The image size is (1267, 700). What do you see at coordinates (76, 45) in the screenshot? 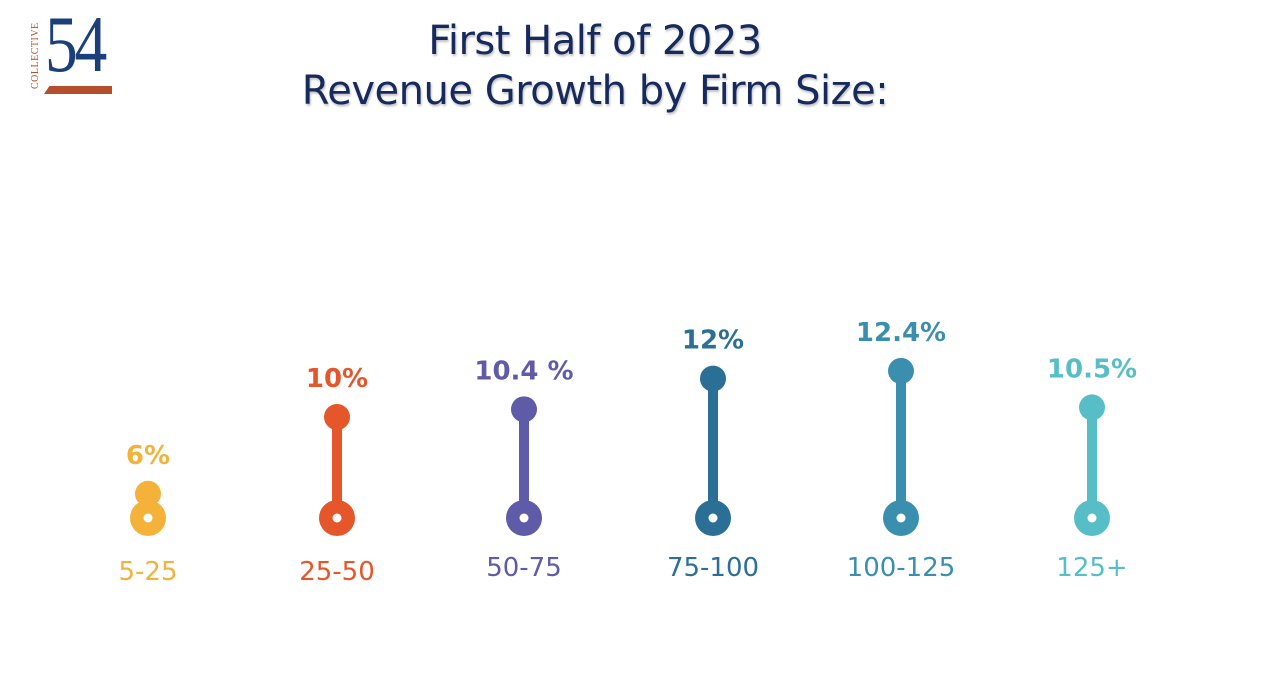
I see `logo-number: 54` at bounding box center [76, 45].